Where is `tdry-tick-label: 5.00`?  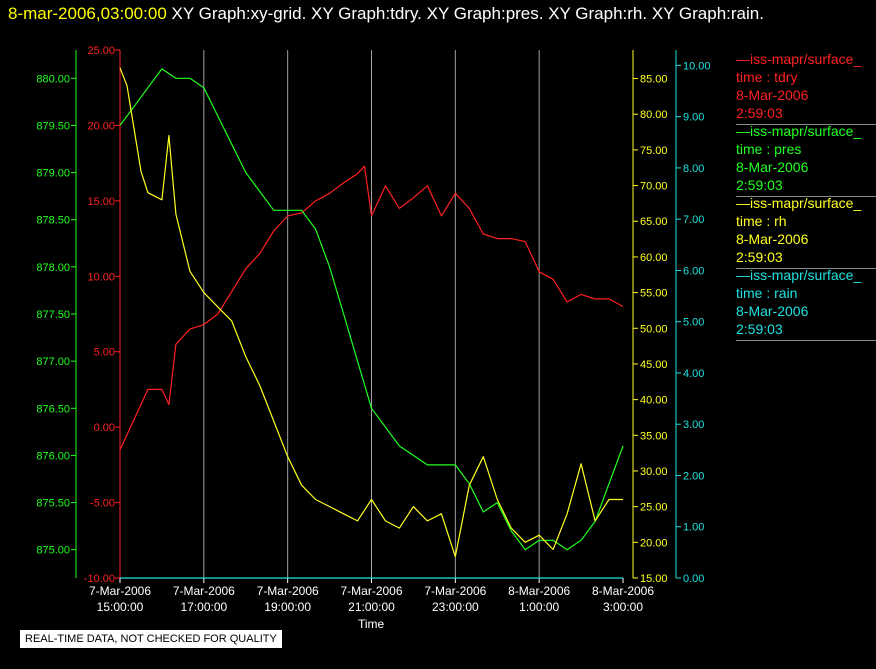
tdry-tick-label: 5.00 is located at coordinates (104, 353).